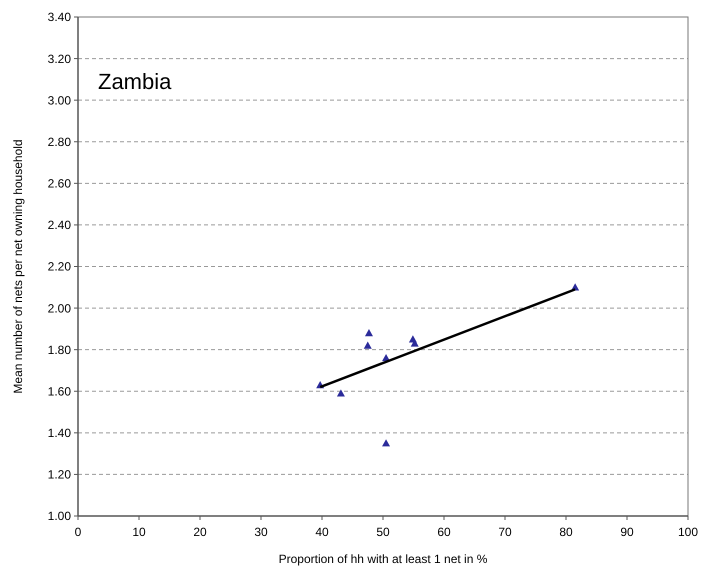  I want to click on x-tick-label: 50, so click(383, 532).